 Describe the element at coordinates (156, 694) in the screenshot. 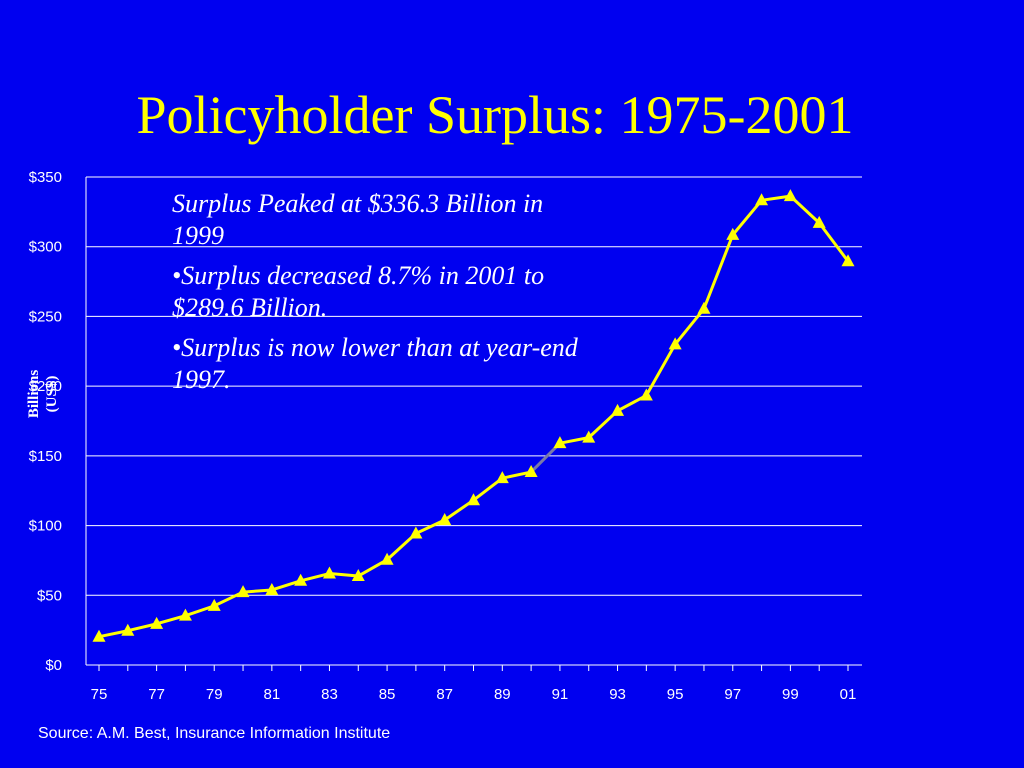

I see `x-tick-label: 77` at that location.